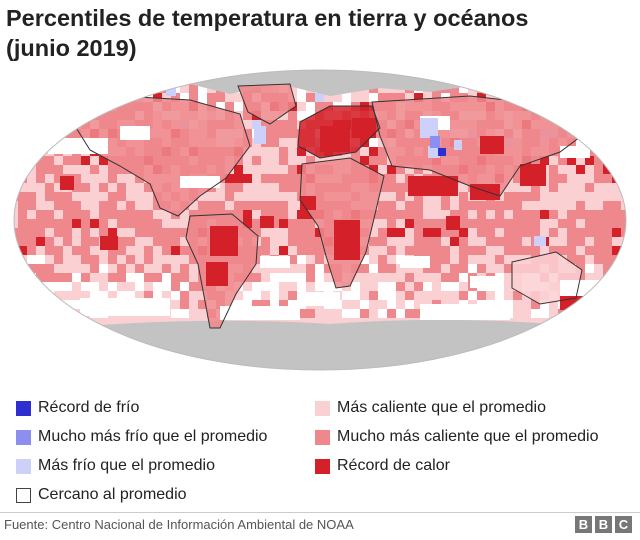 This screenshot has width=640, height=540. I want to click on legend-item-record-cold: Récord de frío, so click(77, 408).